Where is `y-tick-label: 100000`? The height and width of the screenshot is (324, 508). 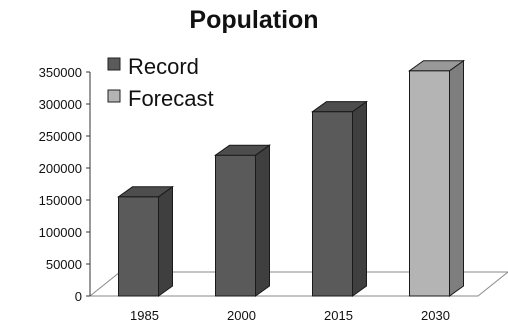
y-tick-label: 100000 is located at coordinates (60, 232).